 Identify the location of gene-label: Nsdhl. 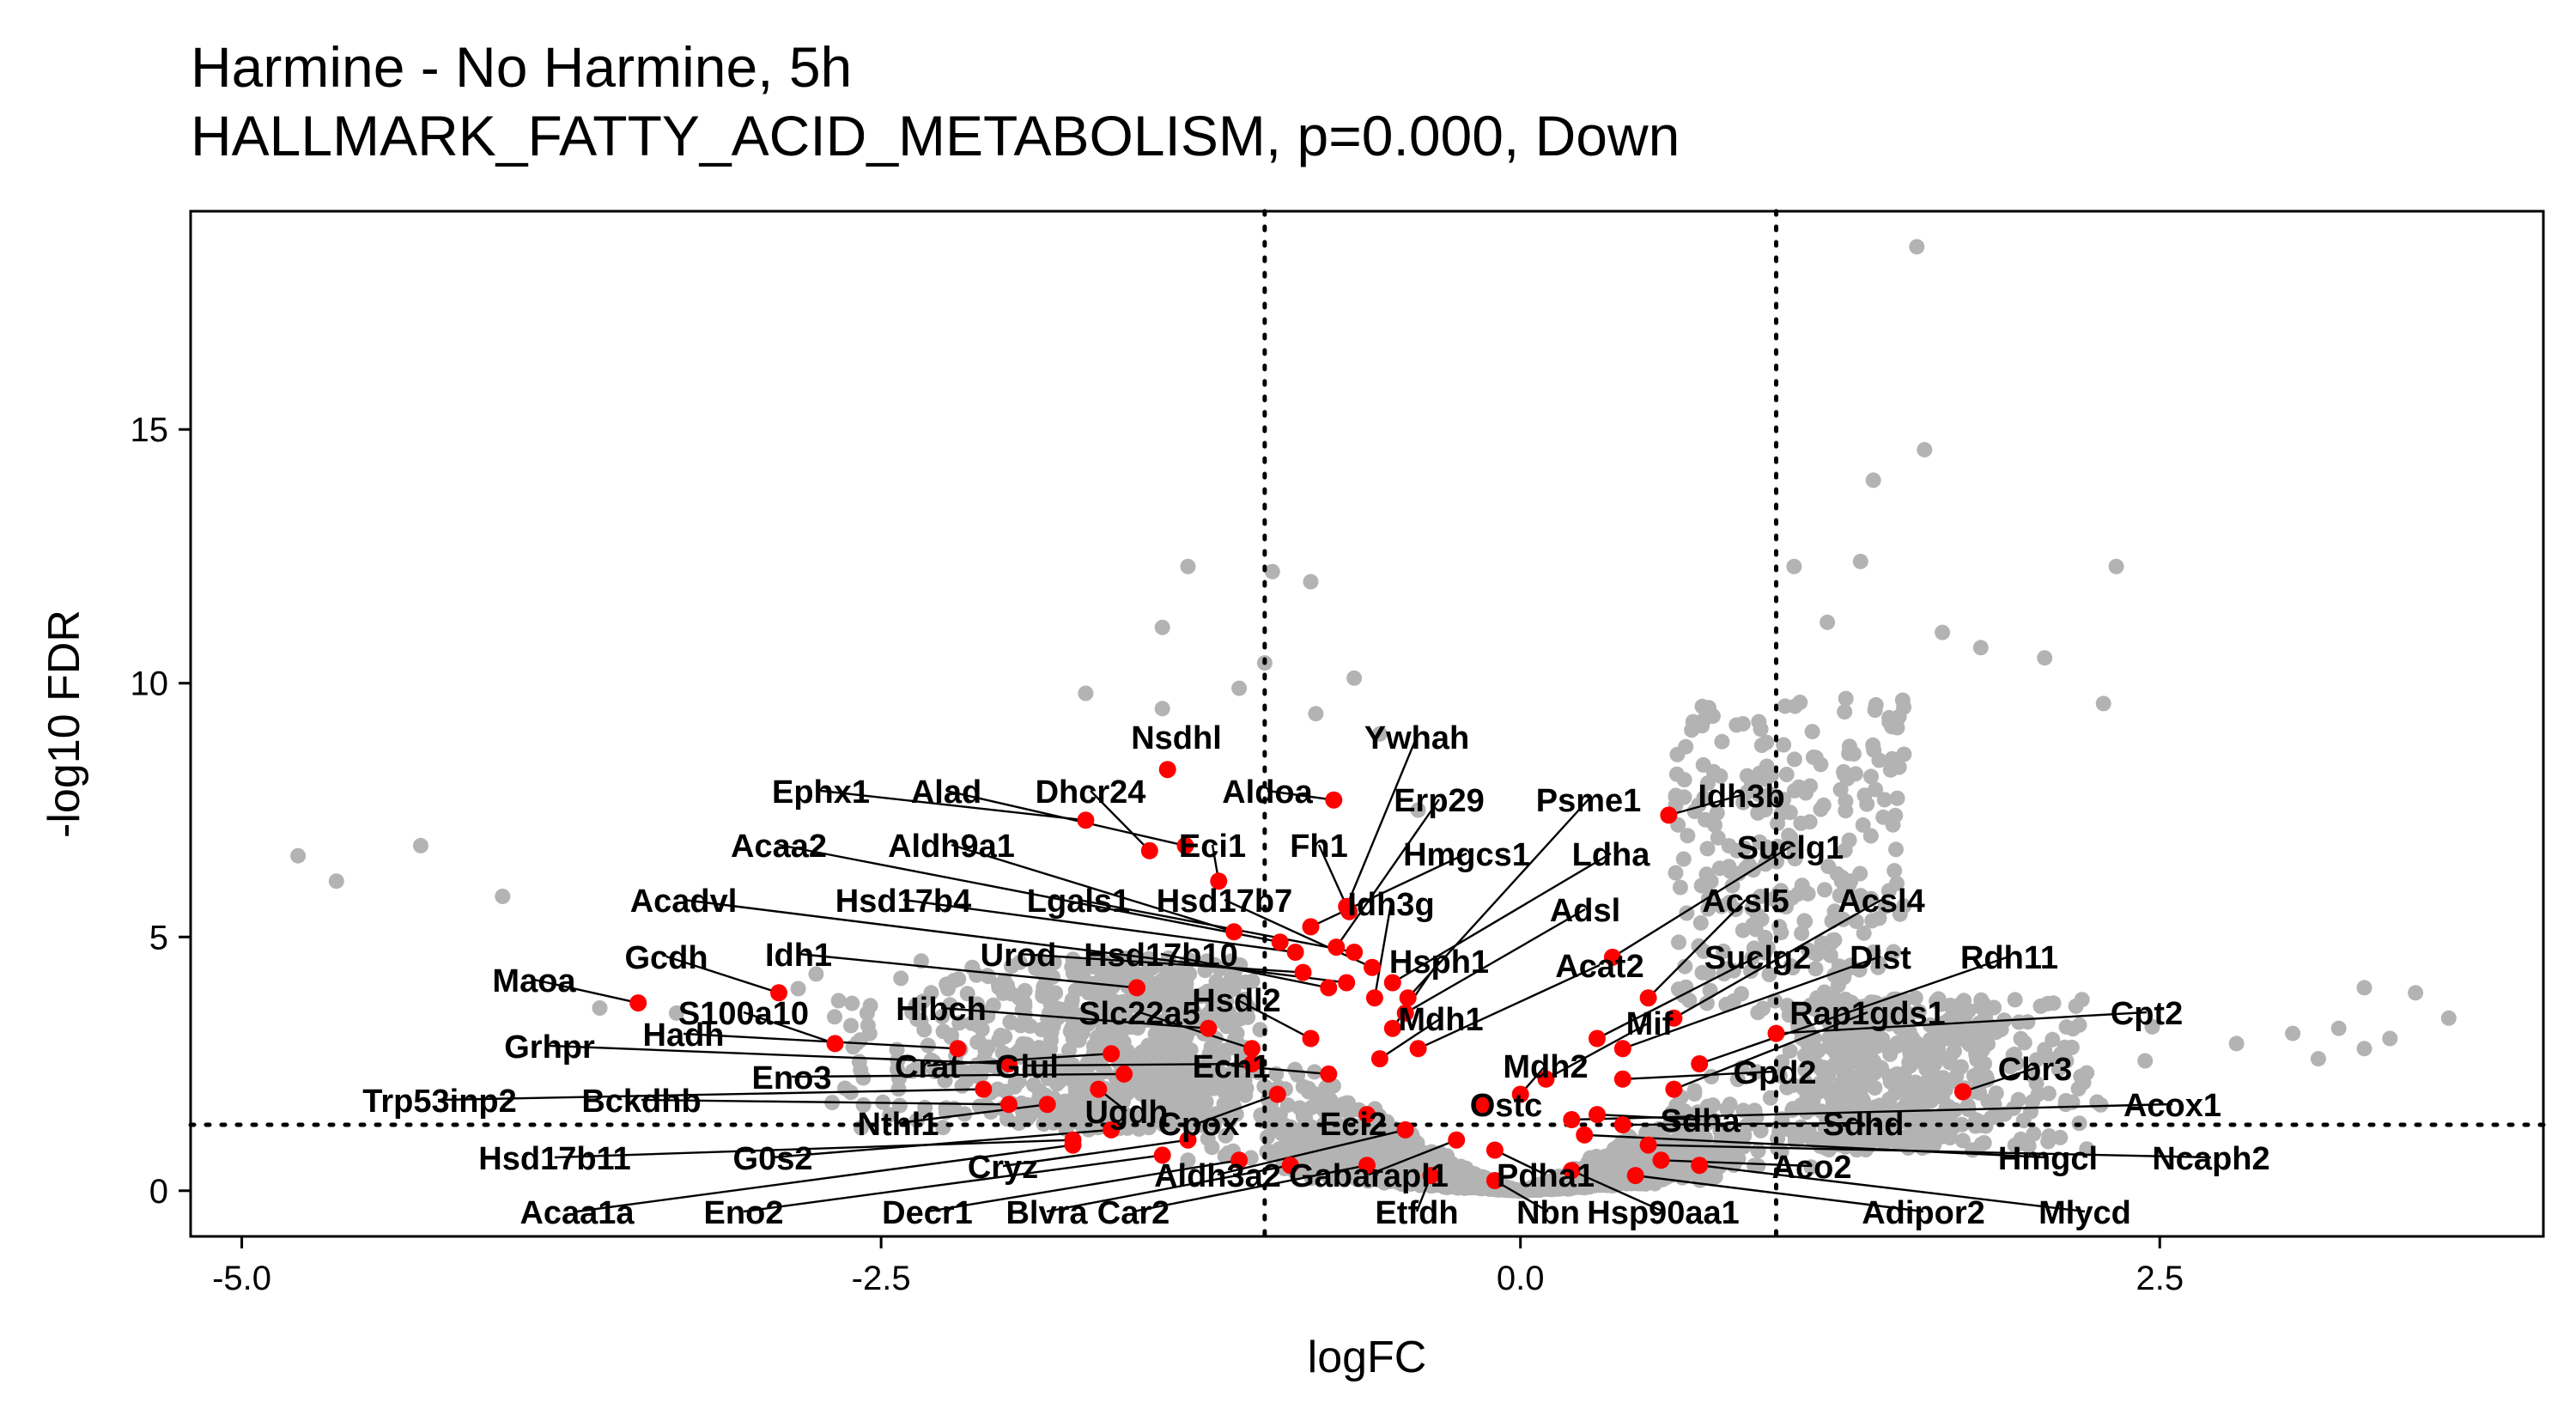
(1177, 738).